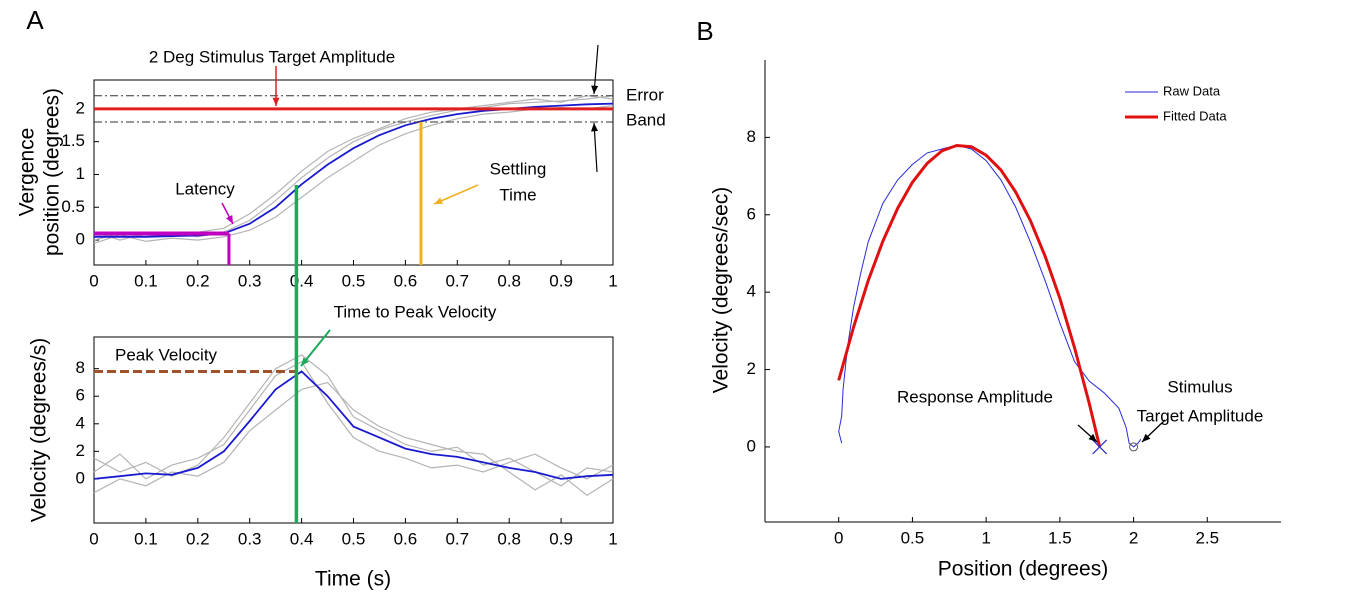 The height and width of the screenshot is (599, 1347). Describe the element at coordinates (205, 188) in the screenshot. I see `annotation: Latency` at that location.